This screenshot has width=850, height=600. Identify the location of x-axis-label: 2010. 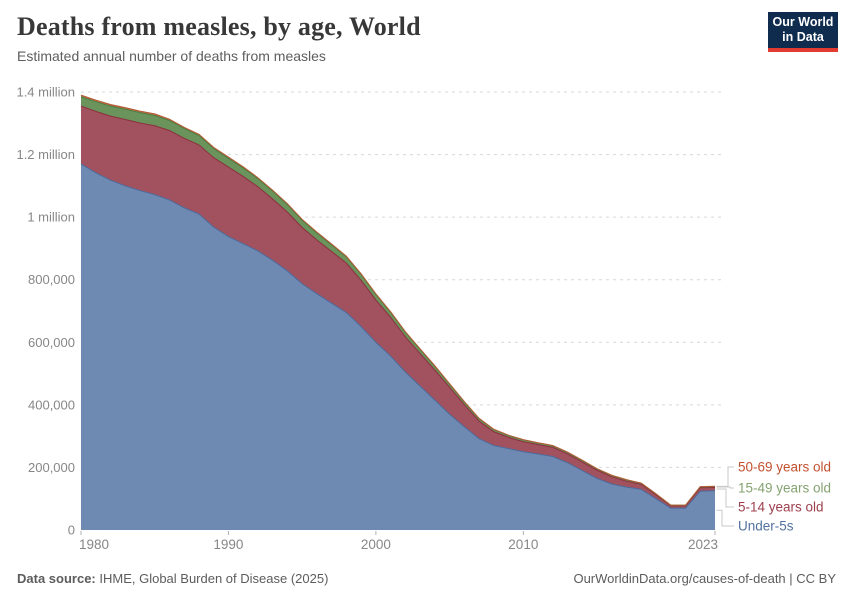
(523, 544).